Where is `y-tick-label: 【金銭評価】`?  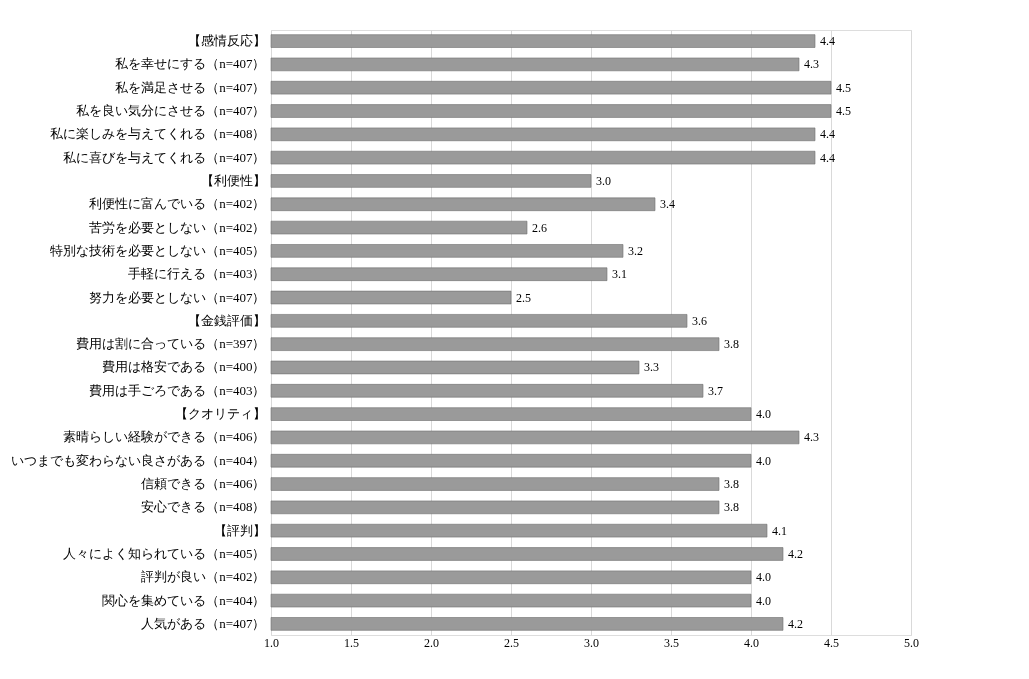 y-tick-label: 【金銭評価】 is located at coordinates (226, 320).